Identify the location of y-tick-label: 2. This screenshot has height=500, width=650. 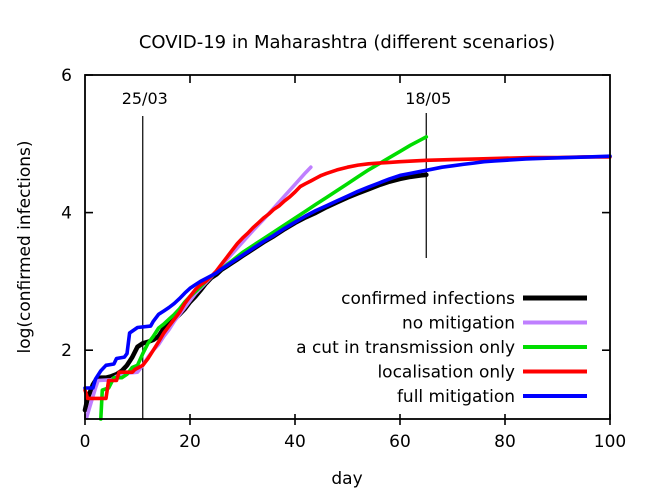
(66, 351).